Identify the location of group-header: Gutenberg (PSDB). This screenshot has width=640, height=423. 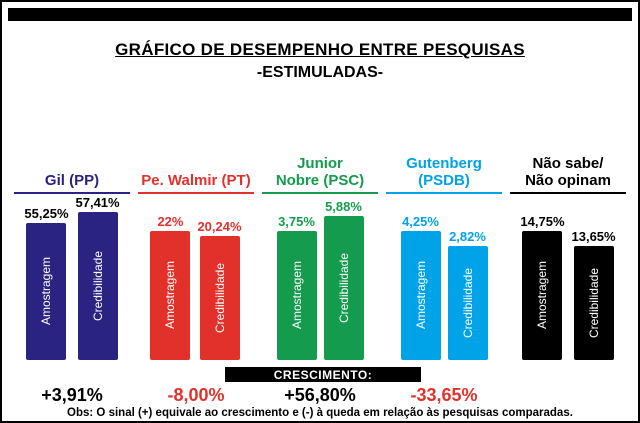
(444, 168).